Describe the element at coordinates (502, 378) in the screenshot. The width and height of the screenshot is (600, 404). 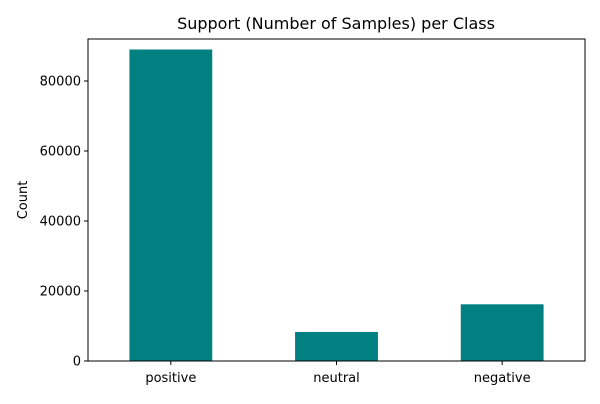
I see `x-tick-label-negative: negative` at that location.